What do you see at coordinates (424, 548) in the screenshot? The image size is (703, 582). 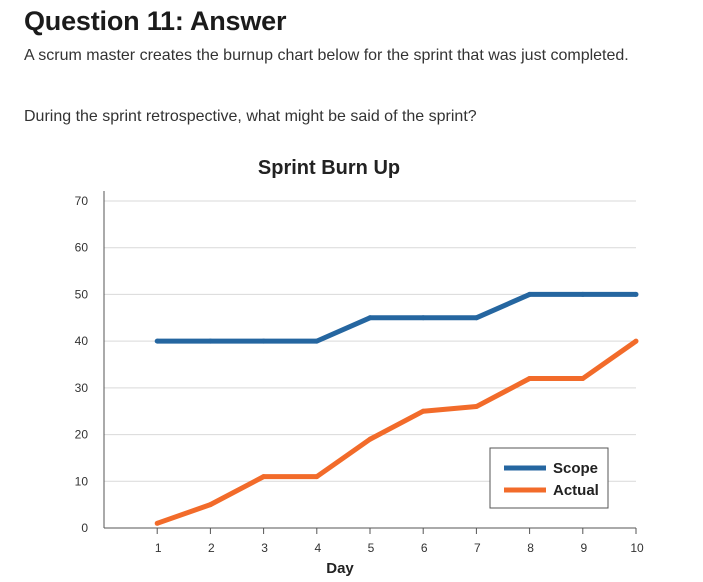 I see `x-tick-label: 6` at bounding box center [424, 548].